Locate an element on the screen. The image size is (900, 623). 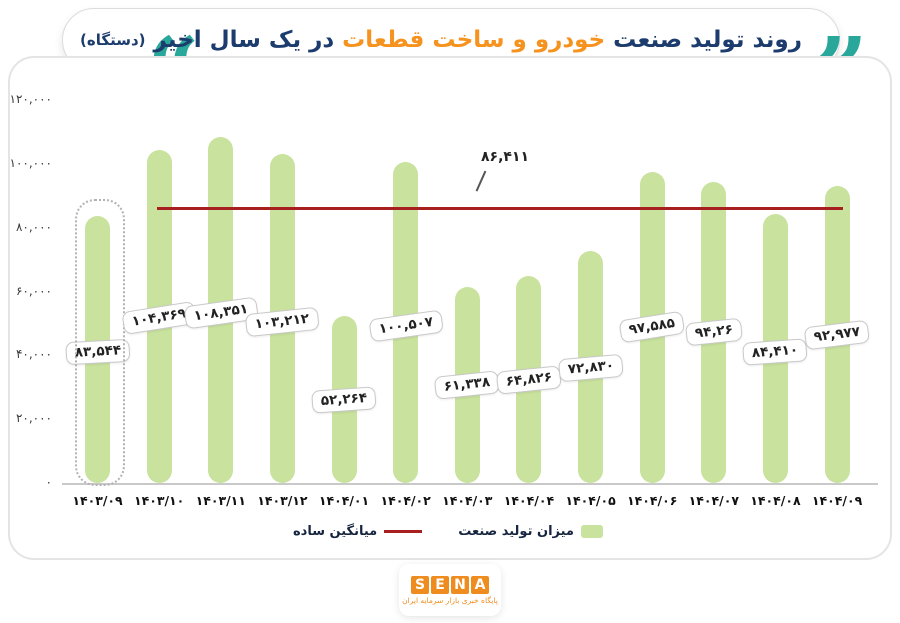
bar-value-label: ۹۲,۹۷۷ is located at coordinates (837, 335).